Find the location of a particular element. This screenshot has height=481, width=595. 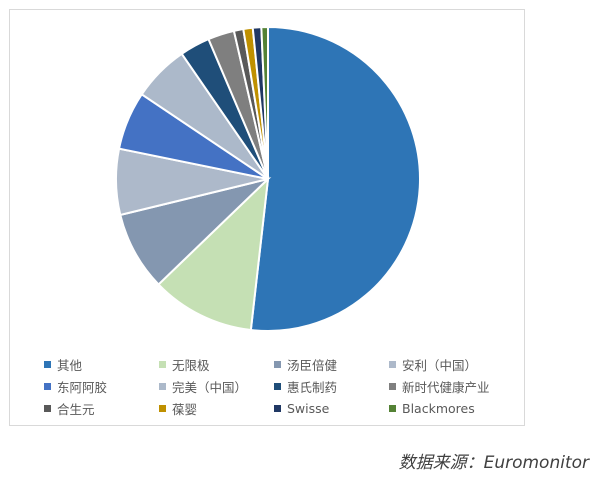

legend-item: 合生元 is located at coordinates (101, 408).